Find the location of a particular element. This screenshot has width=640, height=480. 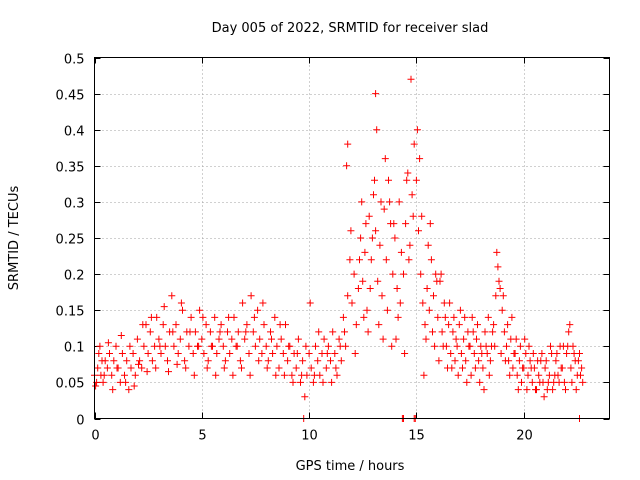

y-tick-label: 0 is located at coordinates (80, 421).